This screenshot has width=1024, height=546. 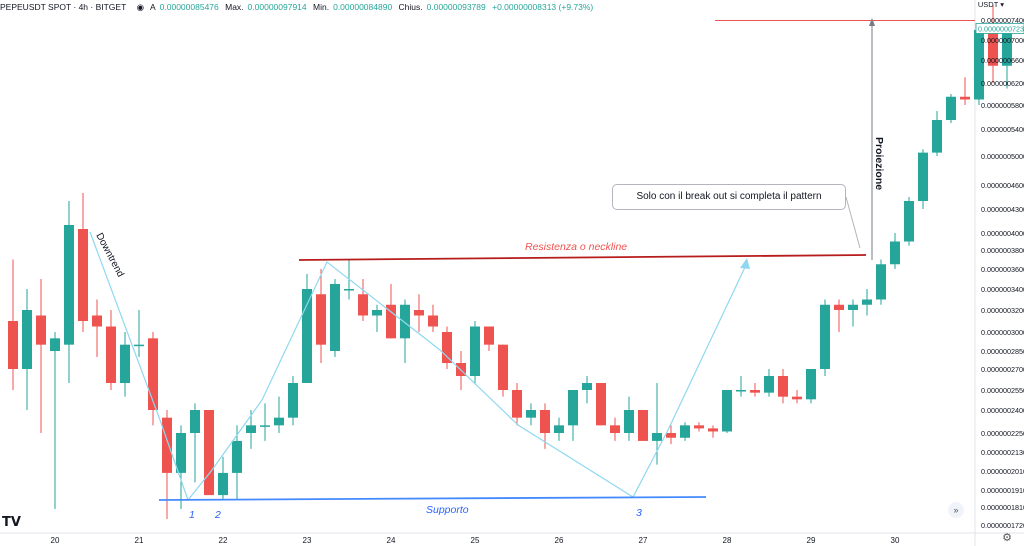 What do you see at coordinates (1002, 525) in the screenshot?
I see `price-tick-label: 0.0000001720` at bounding box center [1002, 525].